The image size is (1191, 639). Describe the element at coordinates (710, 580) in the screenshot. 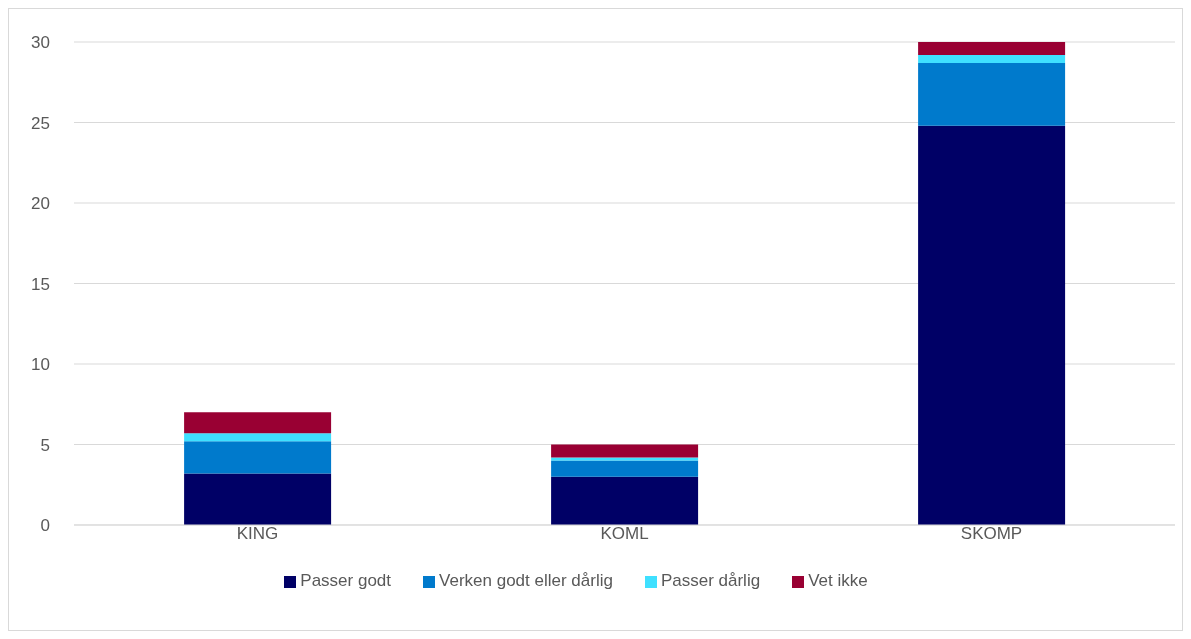

I see `legend-label: Passer dårlig` at that location.